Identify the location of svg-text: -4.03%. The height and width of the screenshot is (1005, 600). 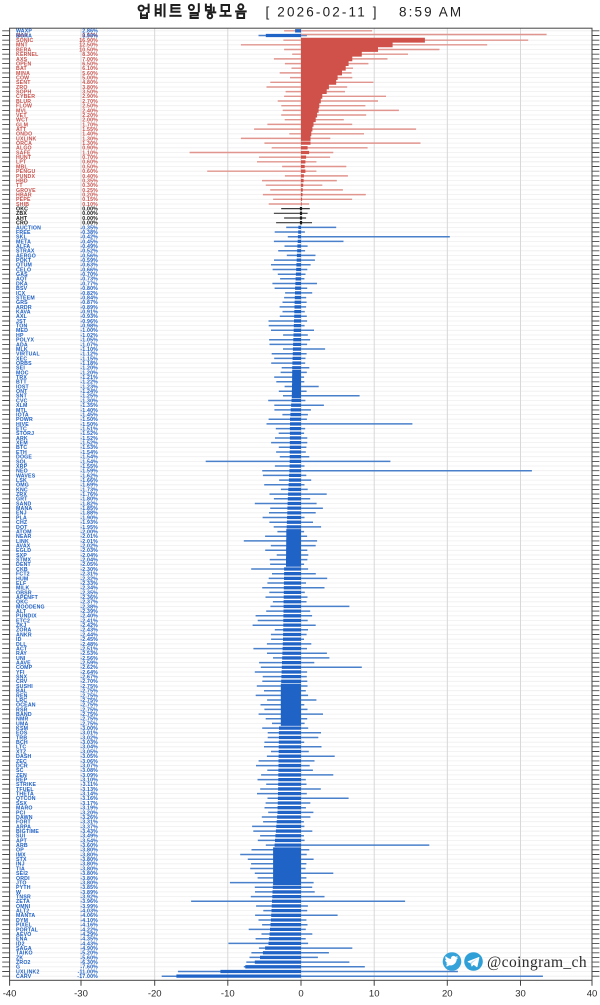
(89, 912).